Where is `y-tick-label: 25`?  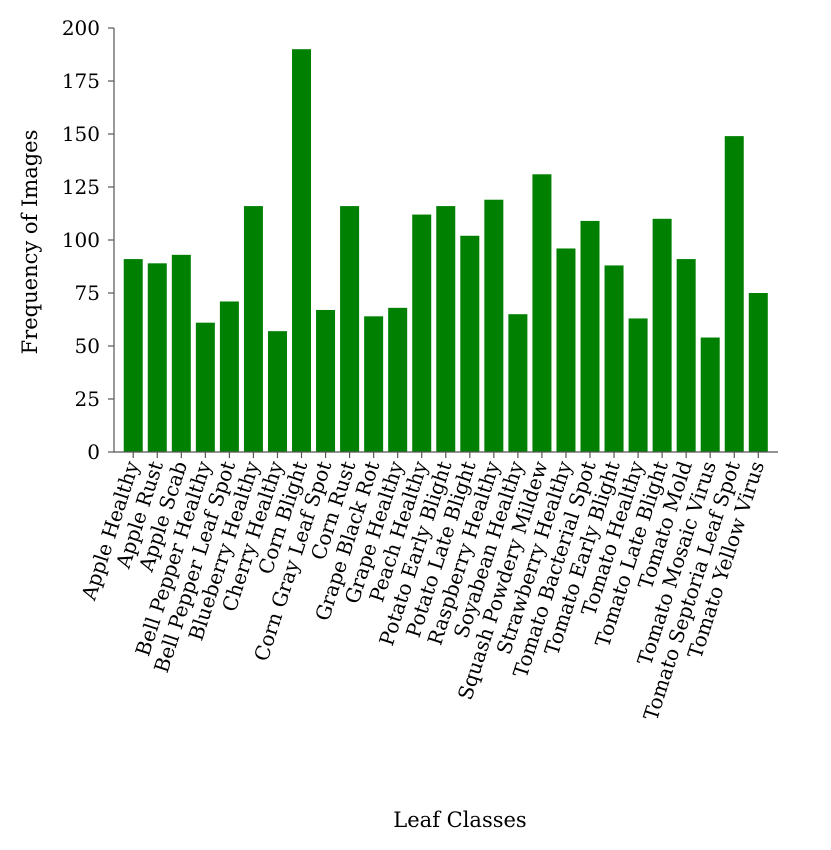
y-tick-label: 25 is located at coordinates (87, 399).